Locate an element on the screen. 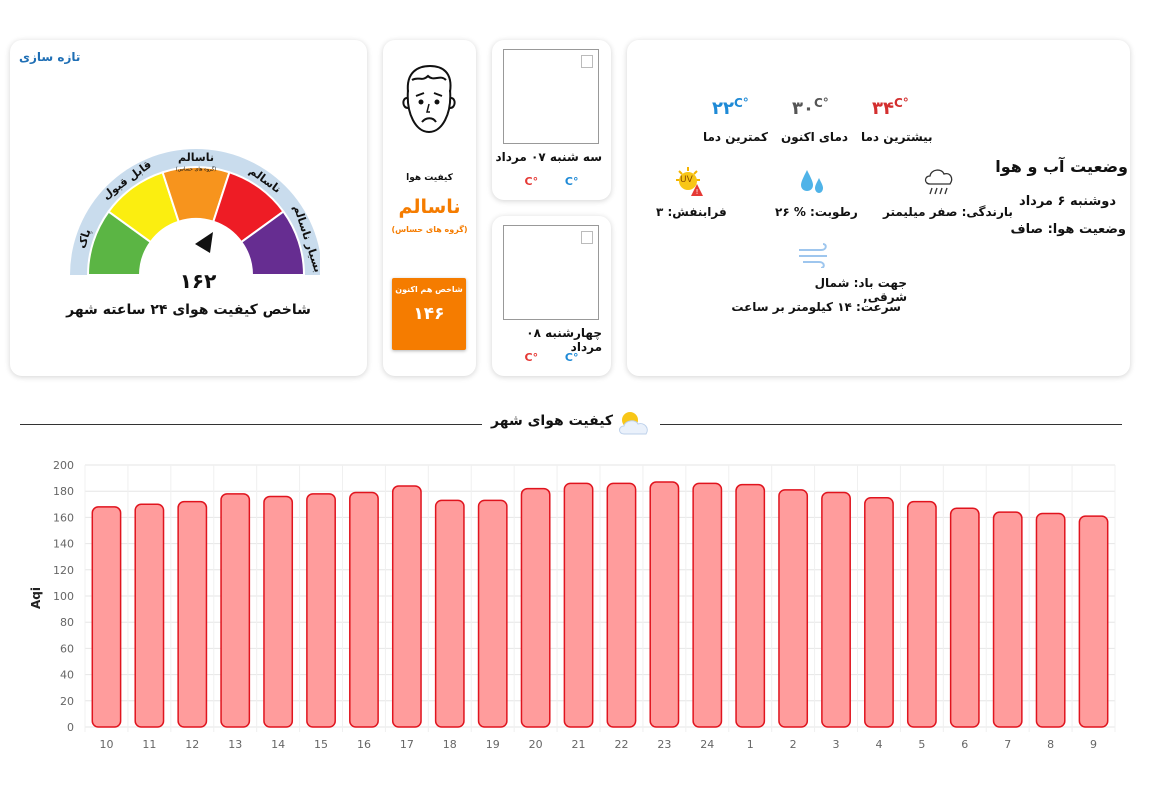 The image size is (1174, 800). uv-icon-text: UV is located at coordinates (686, 180).